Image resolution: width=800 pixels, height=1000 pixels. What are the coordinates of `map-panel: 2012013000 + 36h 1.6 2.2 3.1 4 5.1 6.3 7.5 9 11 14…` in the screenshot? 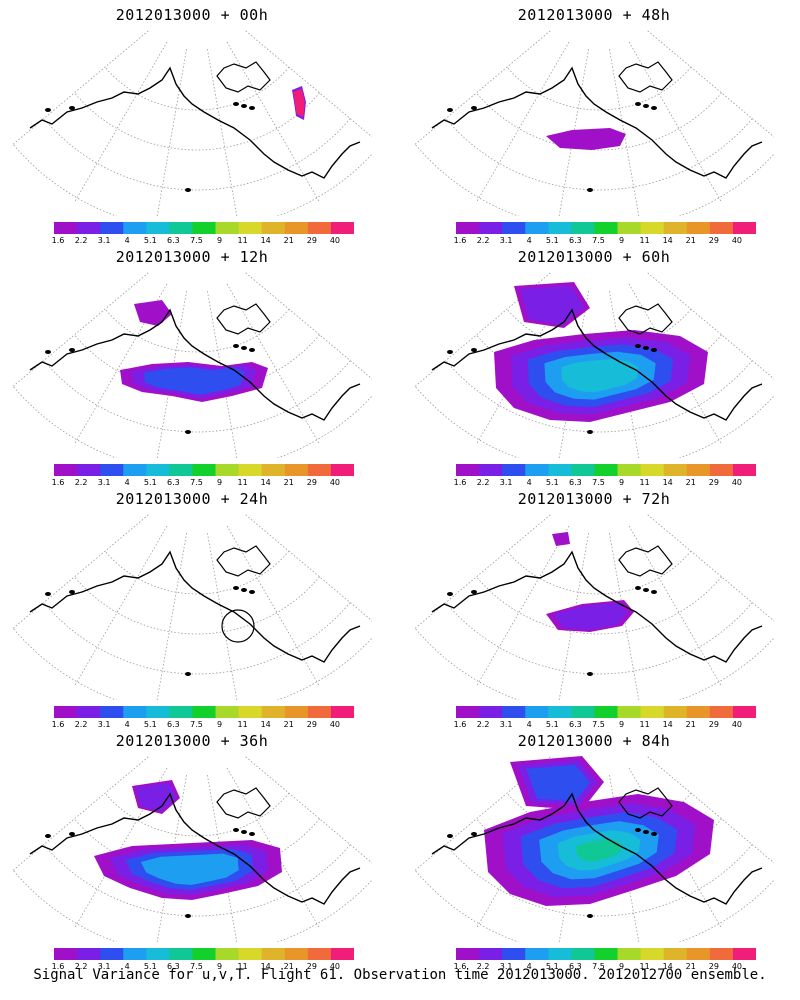 It's located at (192, 851).